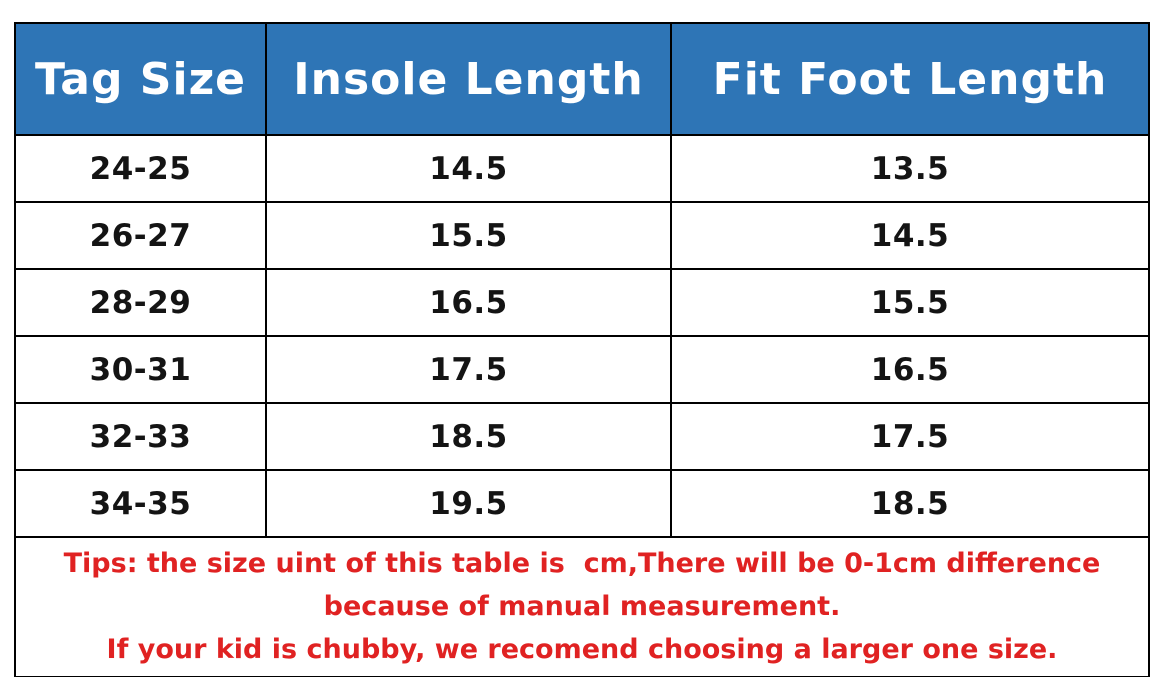  I want to click on table-cell-insole-length: 19.5, so click(468, 503).